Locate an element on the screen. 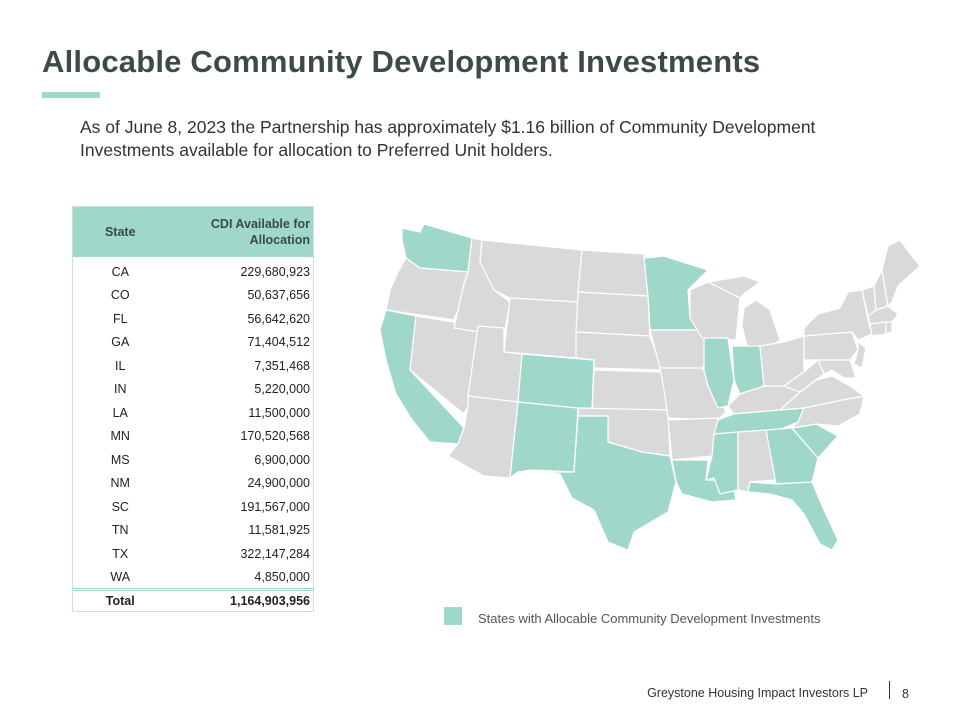 The height and width of the screenshot is (720, 960). state-ND is located at coordinates (613, 273).